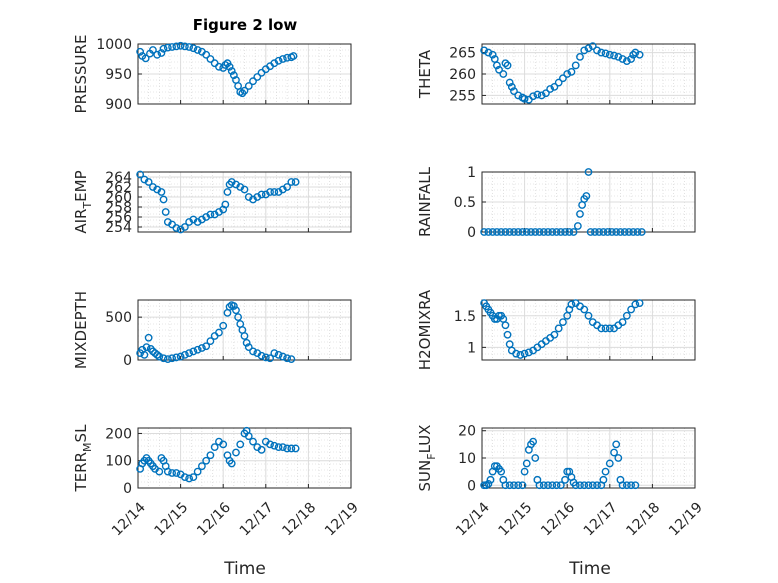 This screenshot has width=778, height=583. What do you see at coordinates (516, 520) in the screenshot?
I see `x-tick-label: 12/15` at bounding box center [516, 520].